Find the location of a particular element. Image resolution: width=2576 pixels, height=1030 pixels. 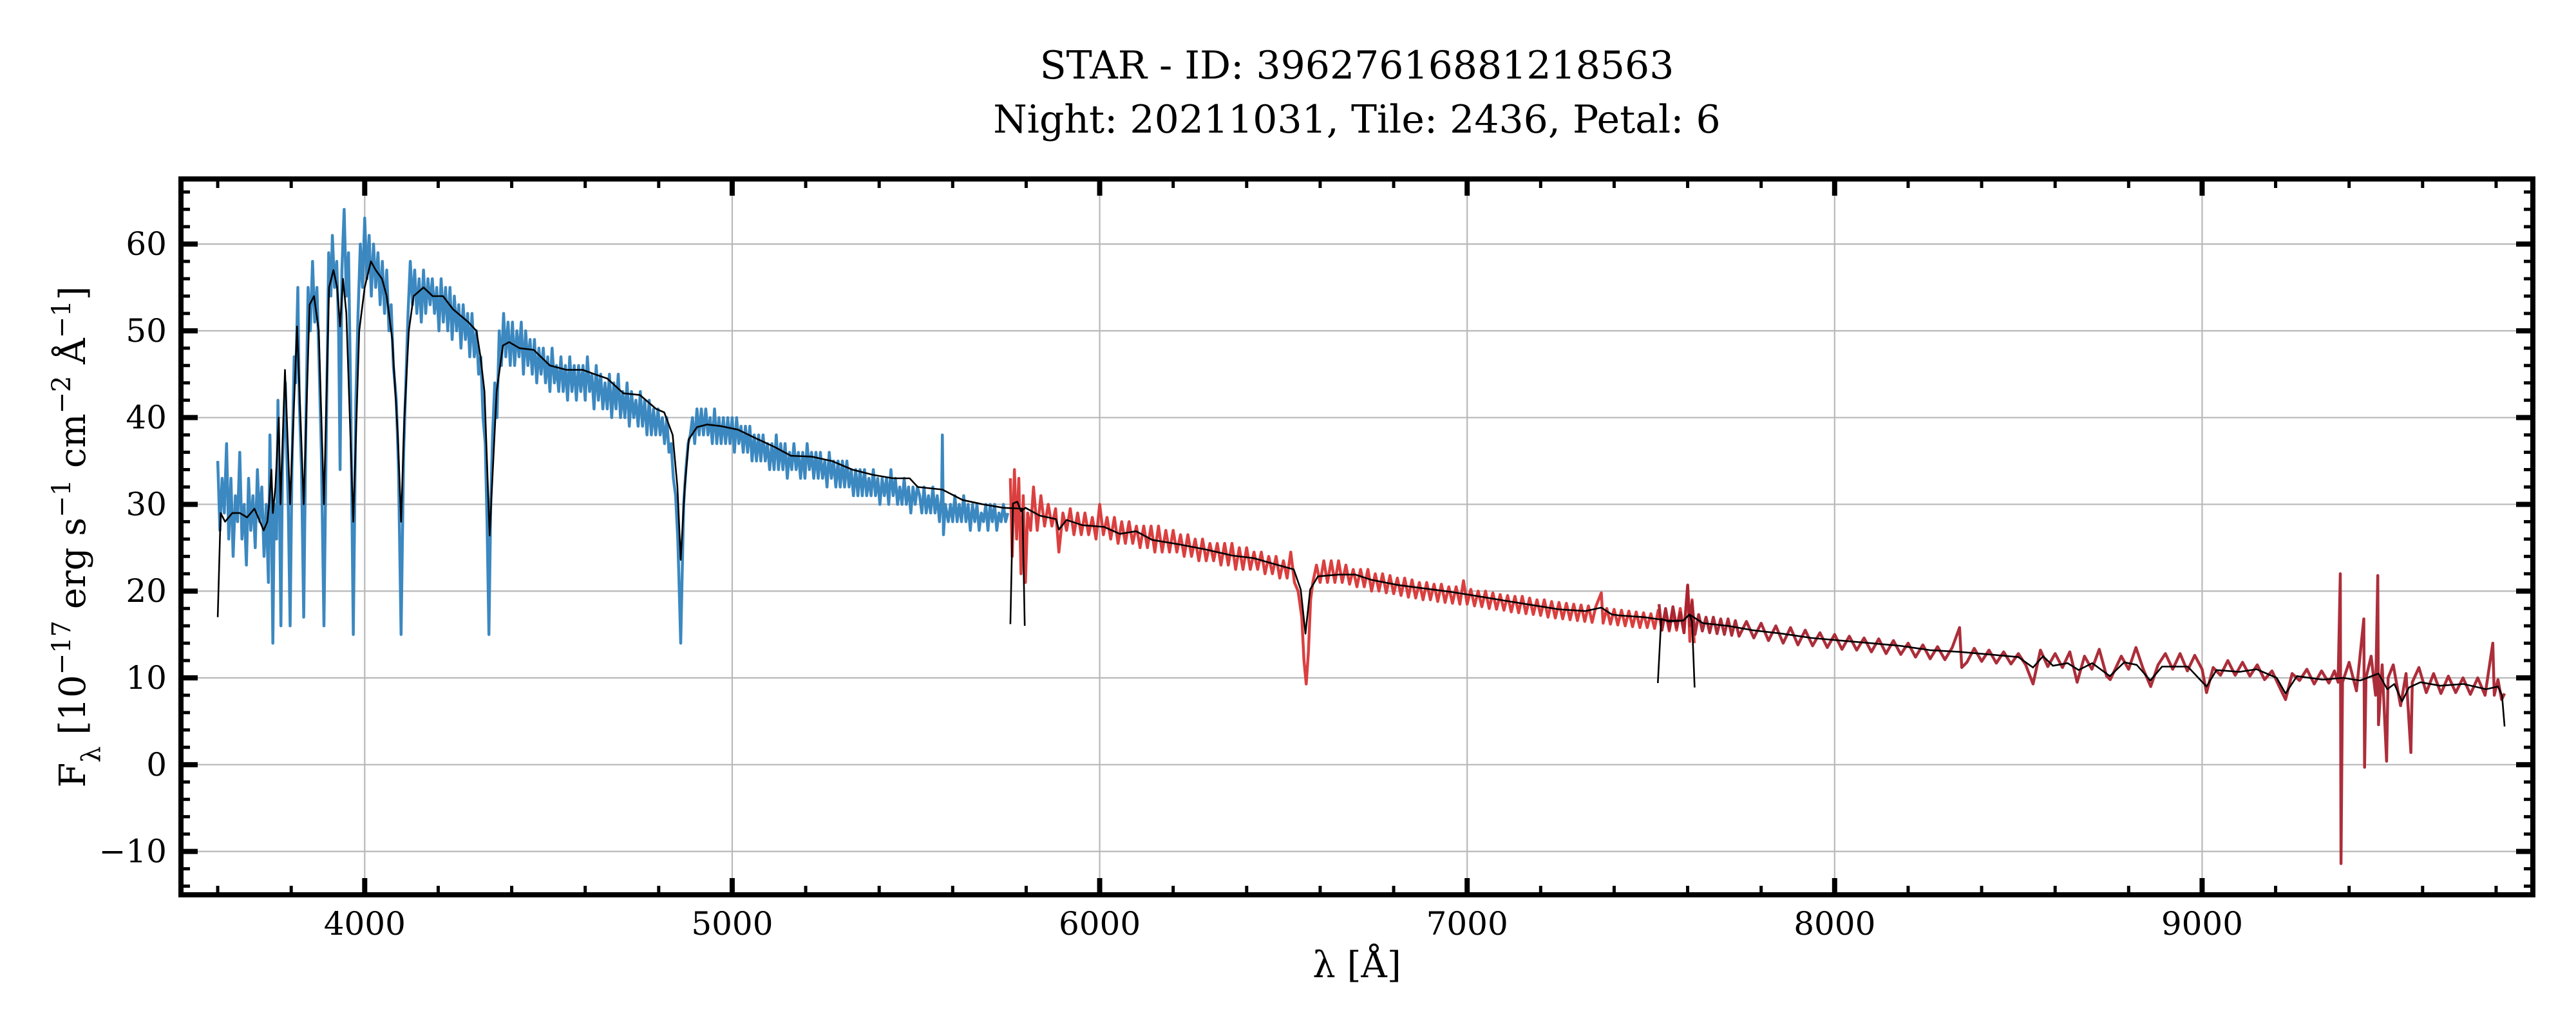

y-tick-label: 40 is located at coordinates (147, 418).